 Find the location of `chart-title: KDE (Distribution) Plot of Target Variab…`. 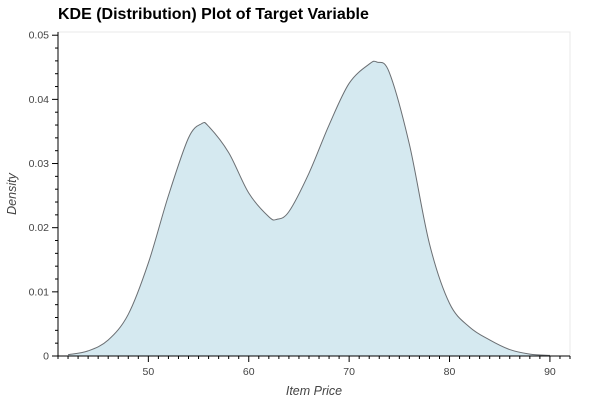

chart-title: KDE (Distribution) Plot of Target Variab… is located at coordinates (213, 14).